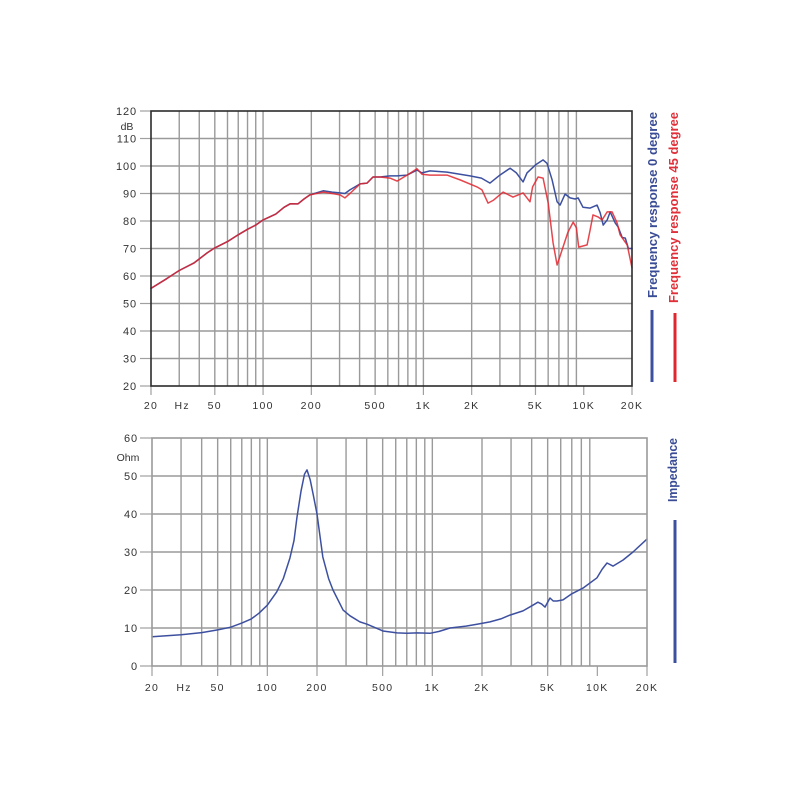 The height and width of the screenshot is (800, 800). What do you see at coordinates (391, 229) in the screenshot?
I see `series-line-frequency-response-45-degree` at bounding box center [391, 229].